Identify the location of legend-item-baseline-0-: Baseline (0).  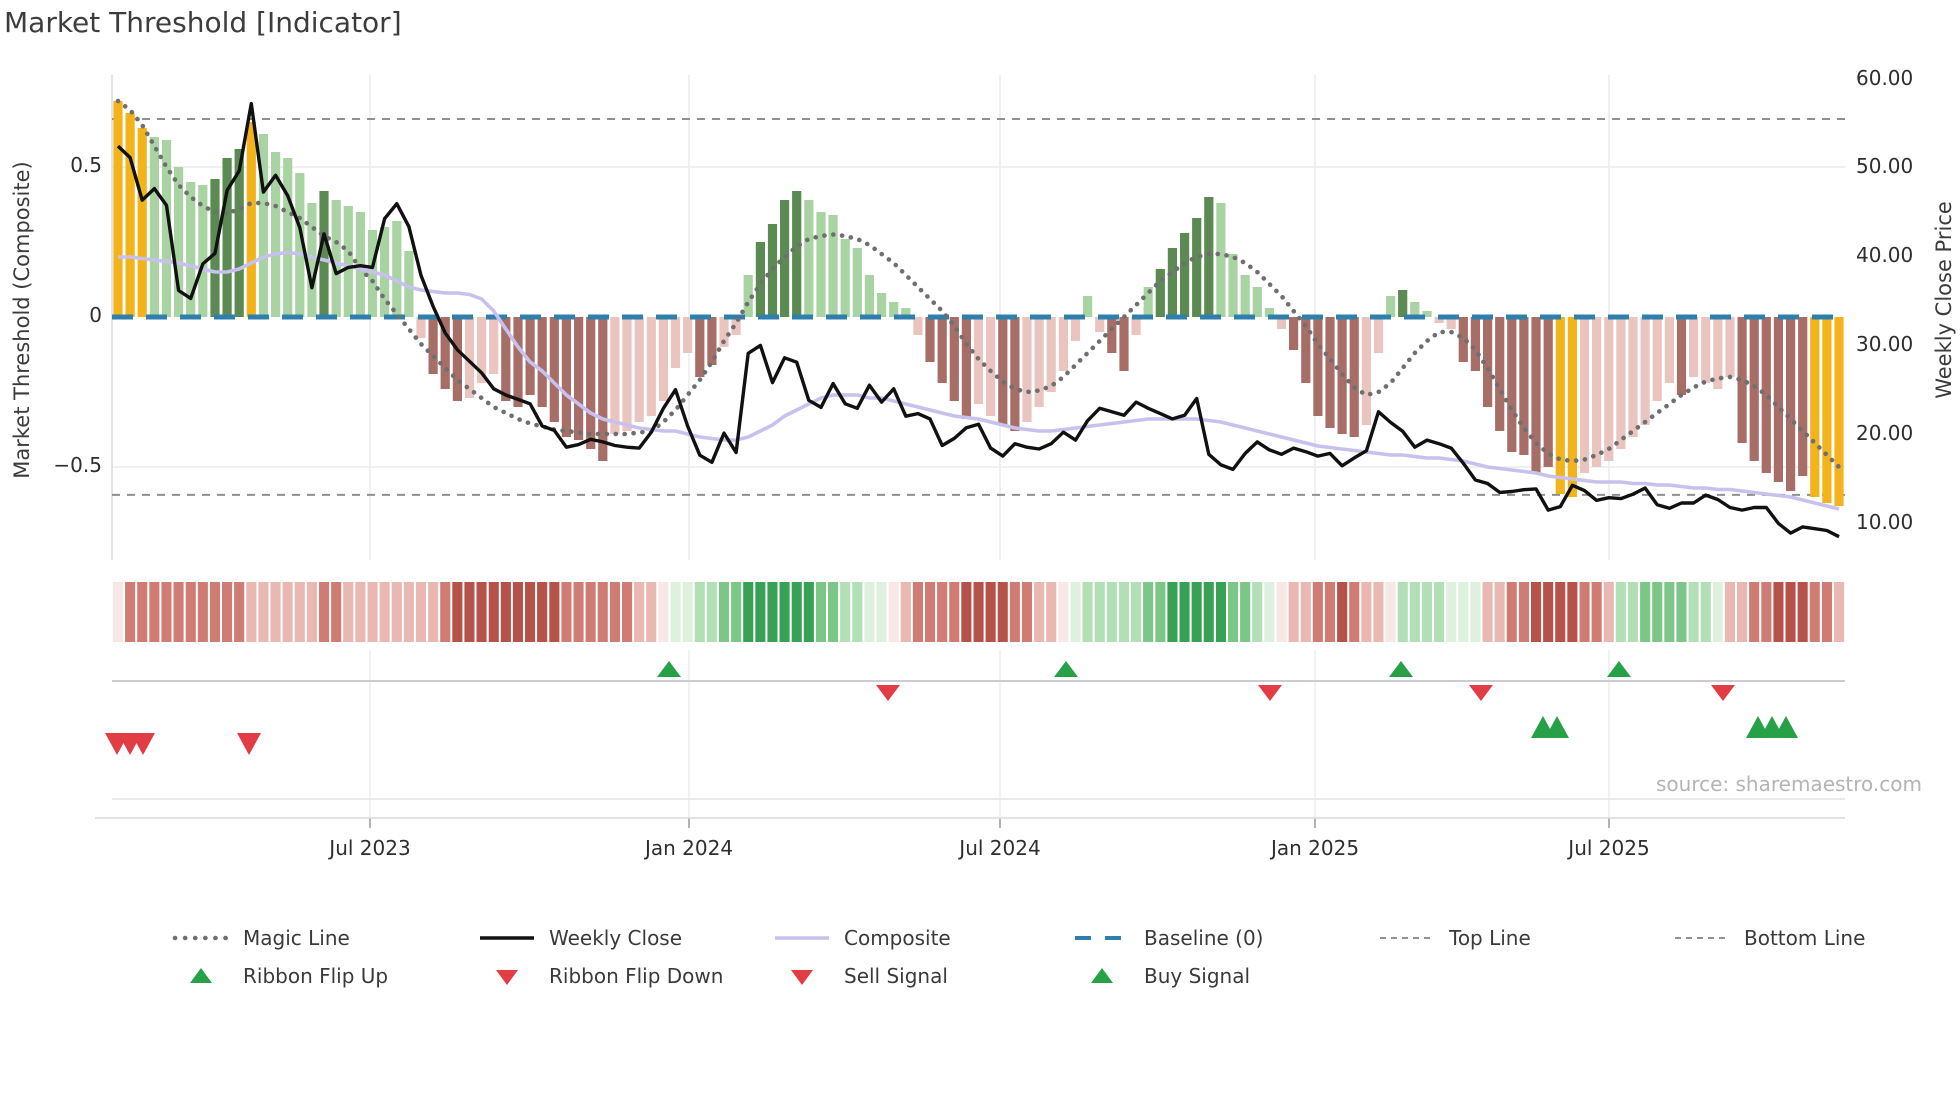
(1168, 938).